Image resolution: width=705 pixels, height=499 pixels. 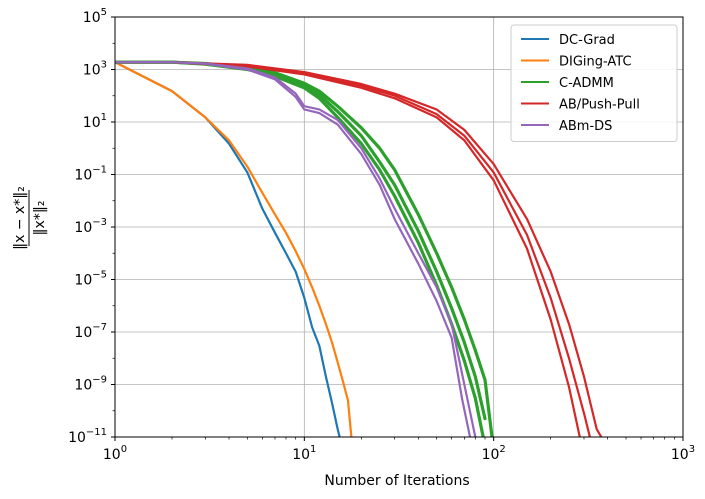 I want to click on y-tick-label: 10¹, so click(x=95, y=121).